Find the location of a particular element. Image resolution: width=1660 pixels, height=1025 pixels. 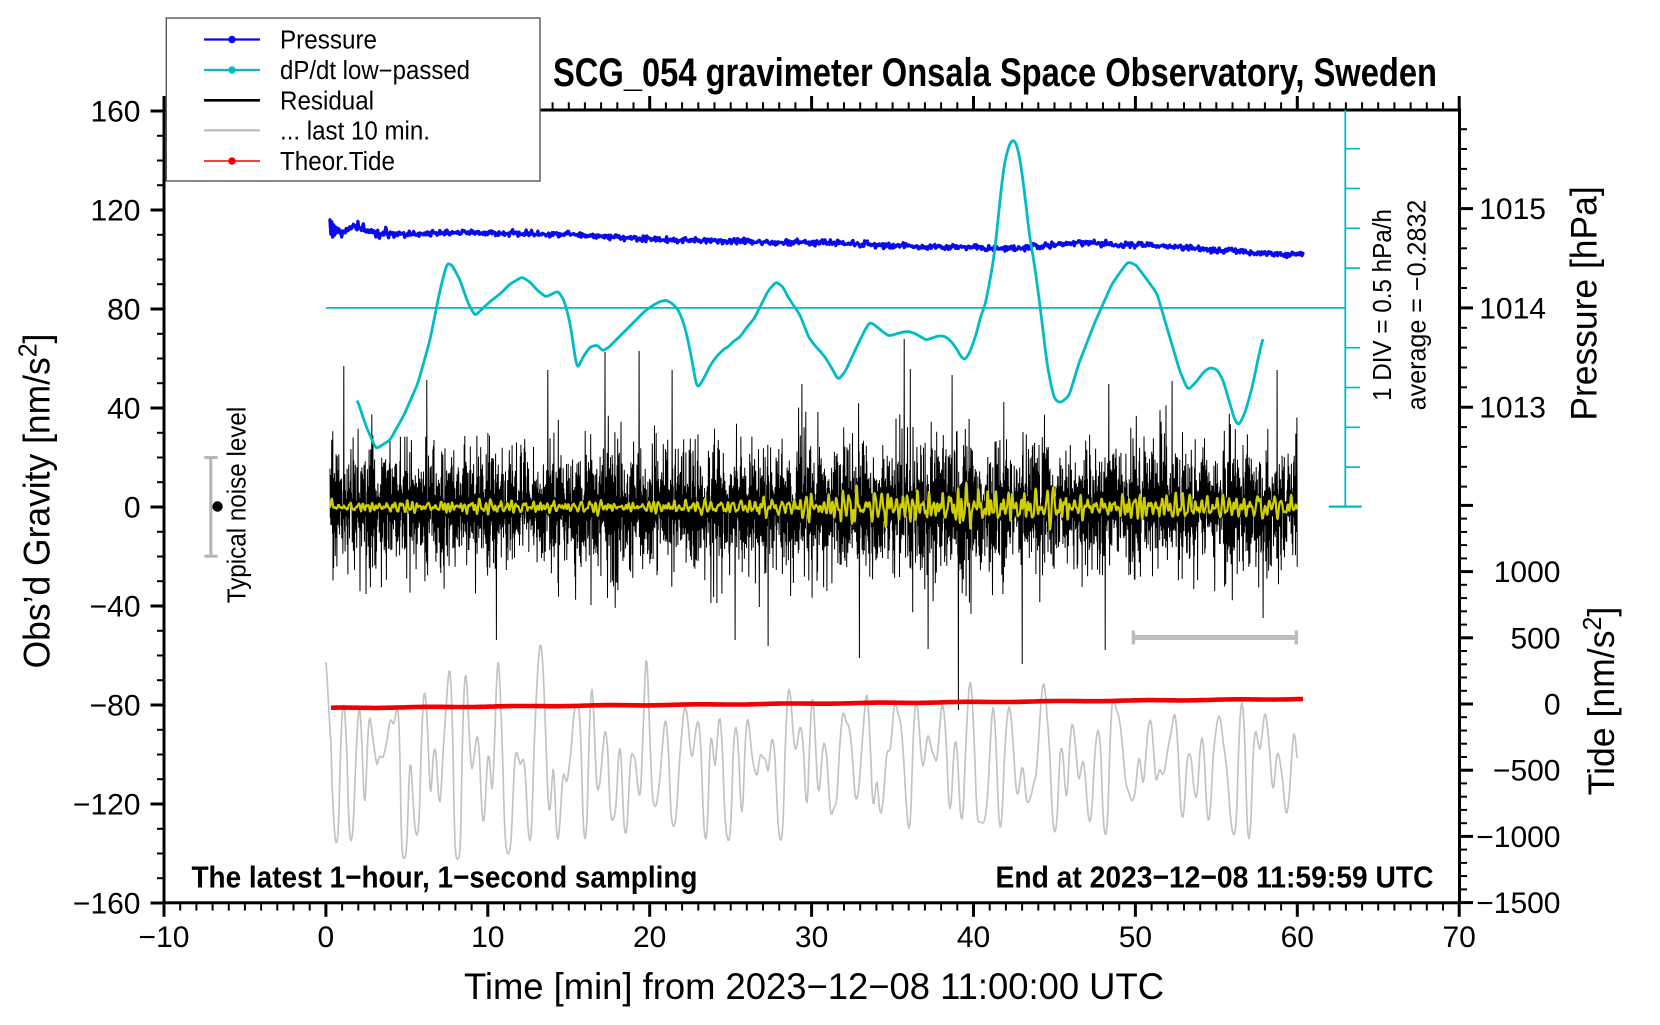

svg-text: 30 is located at coordinates (811, 937).